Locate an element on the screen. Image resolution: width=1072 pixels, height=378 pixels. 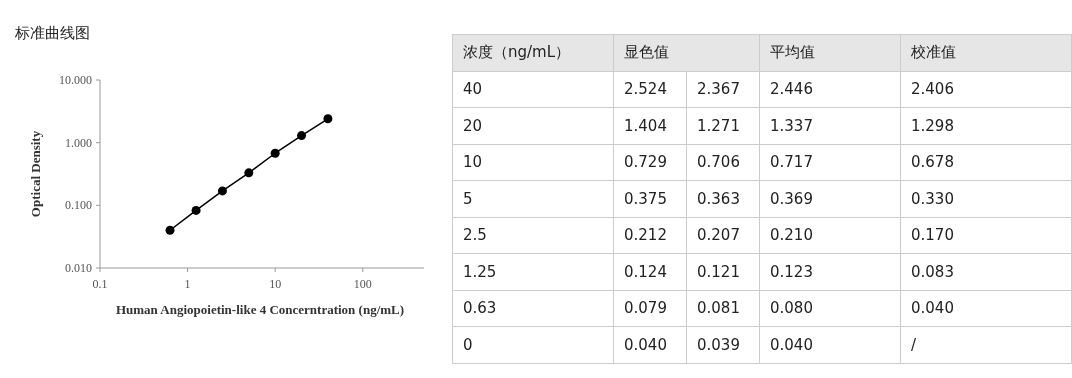
x-tick-label: 10 is located at coordinates (275, 284).